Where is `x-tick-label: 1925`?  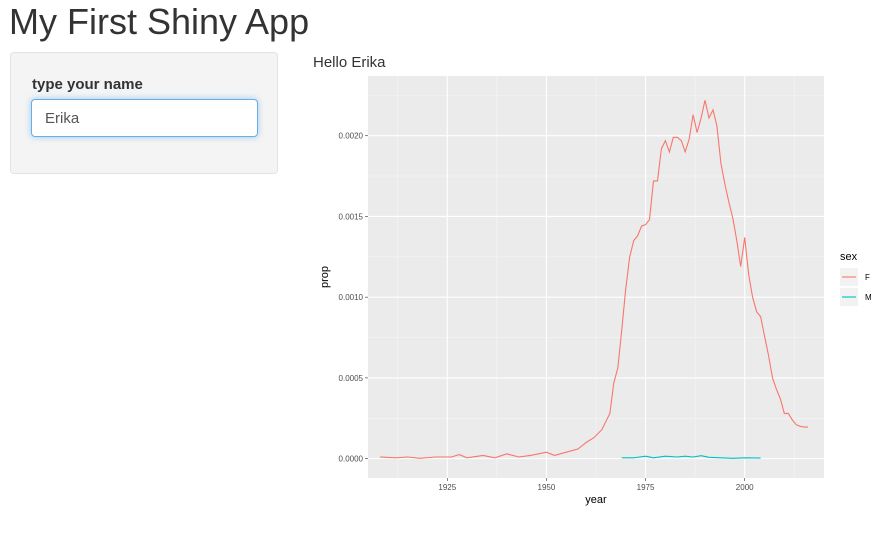 x-tick-label: 1925 is located at coordinates (447, 487).